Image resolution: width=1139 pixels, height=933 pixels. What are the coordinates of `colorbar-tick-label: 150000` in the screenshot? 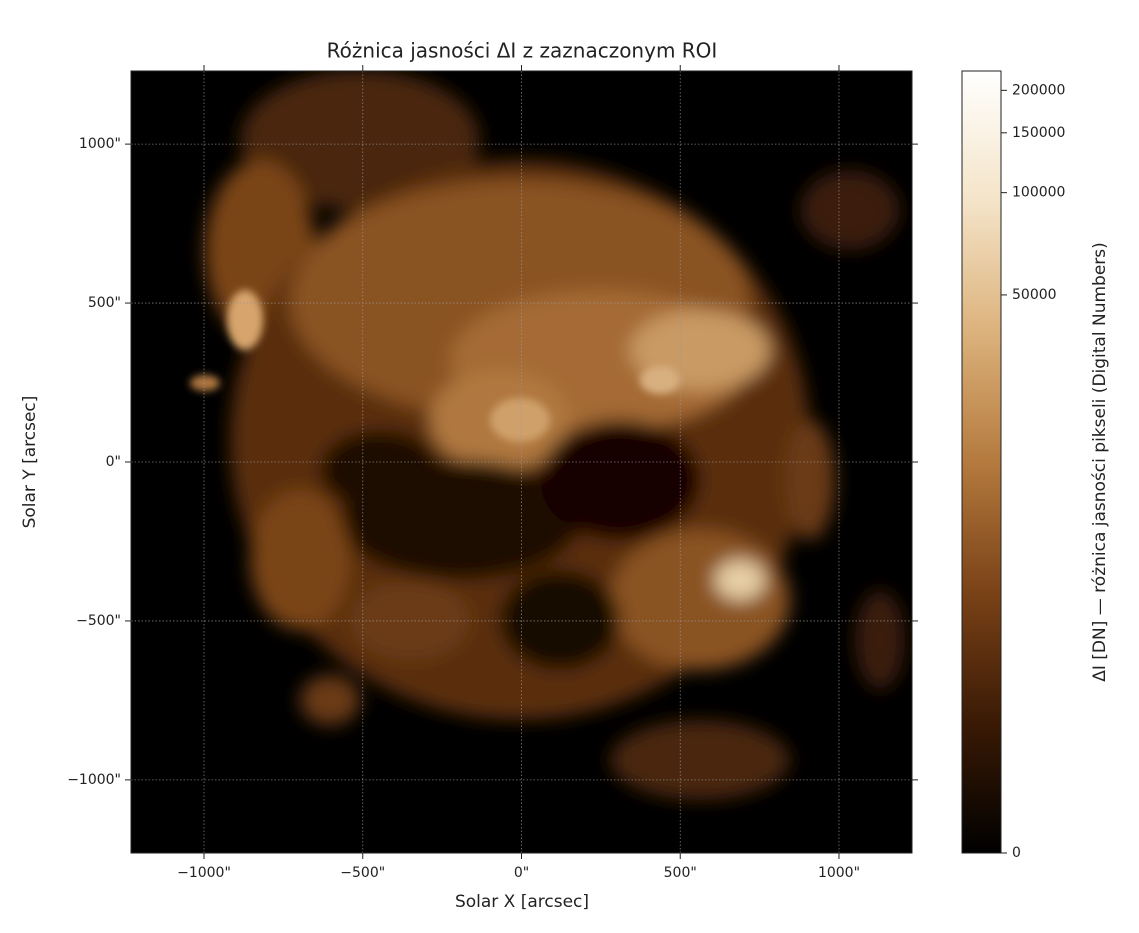 It's located at (1038, 133).